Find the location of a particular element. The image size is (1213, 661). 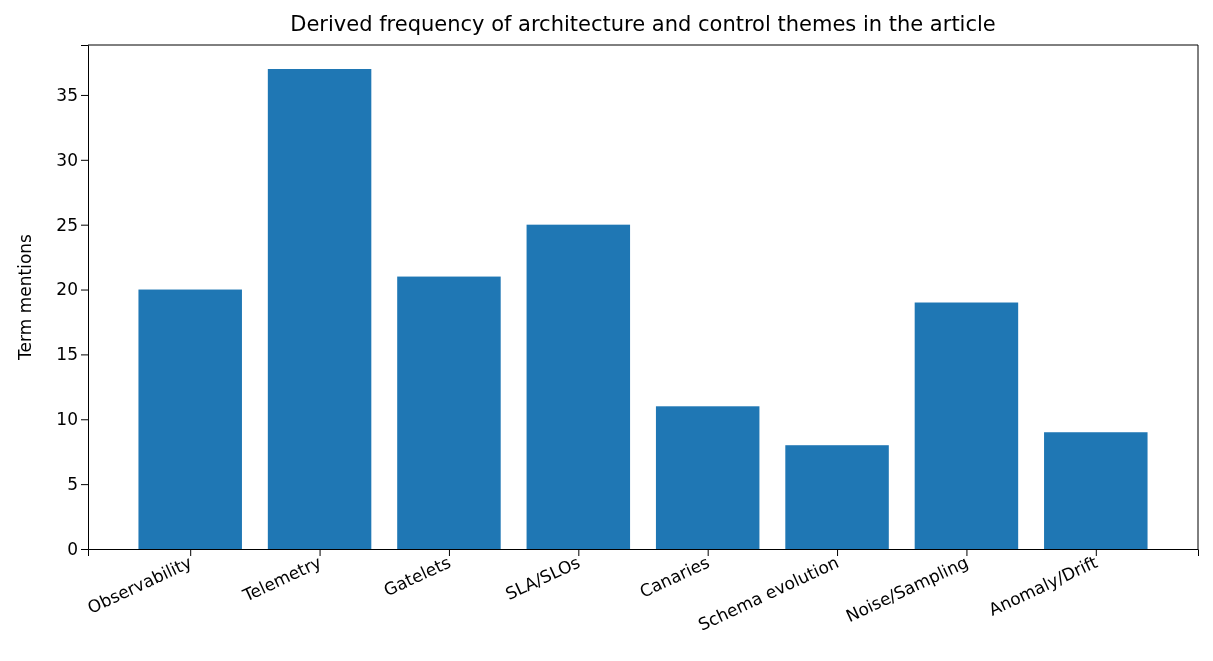

y-tick-label: 30 is located at coordinates (67, 159).